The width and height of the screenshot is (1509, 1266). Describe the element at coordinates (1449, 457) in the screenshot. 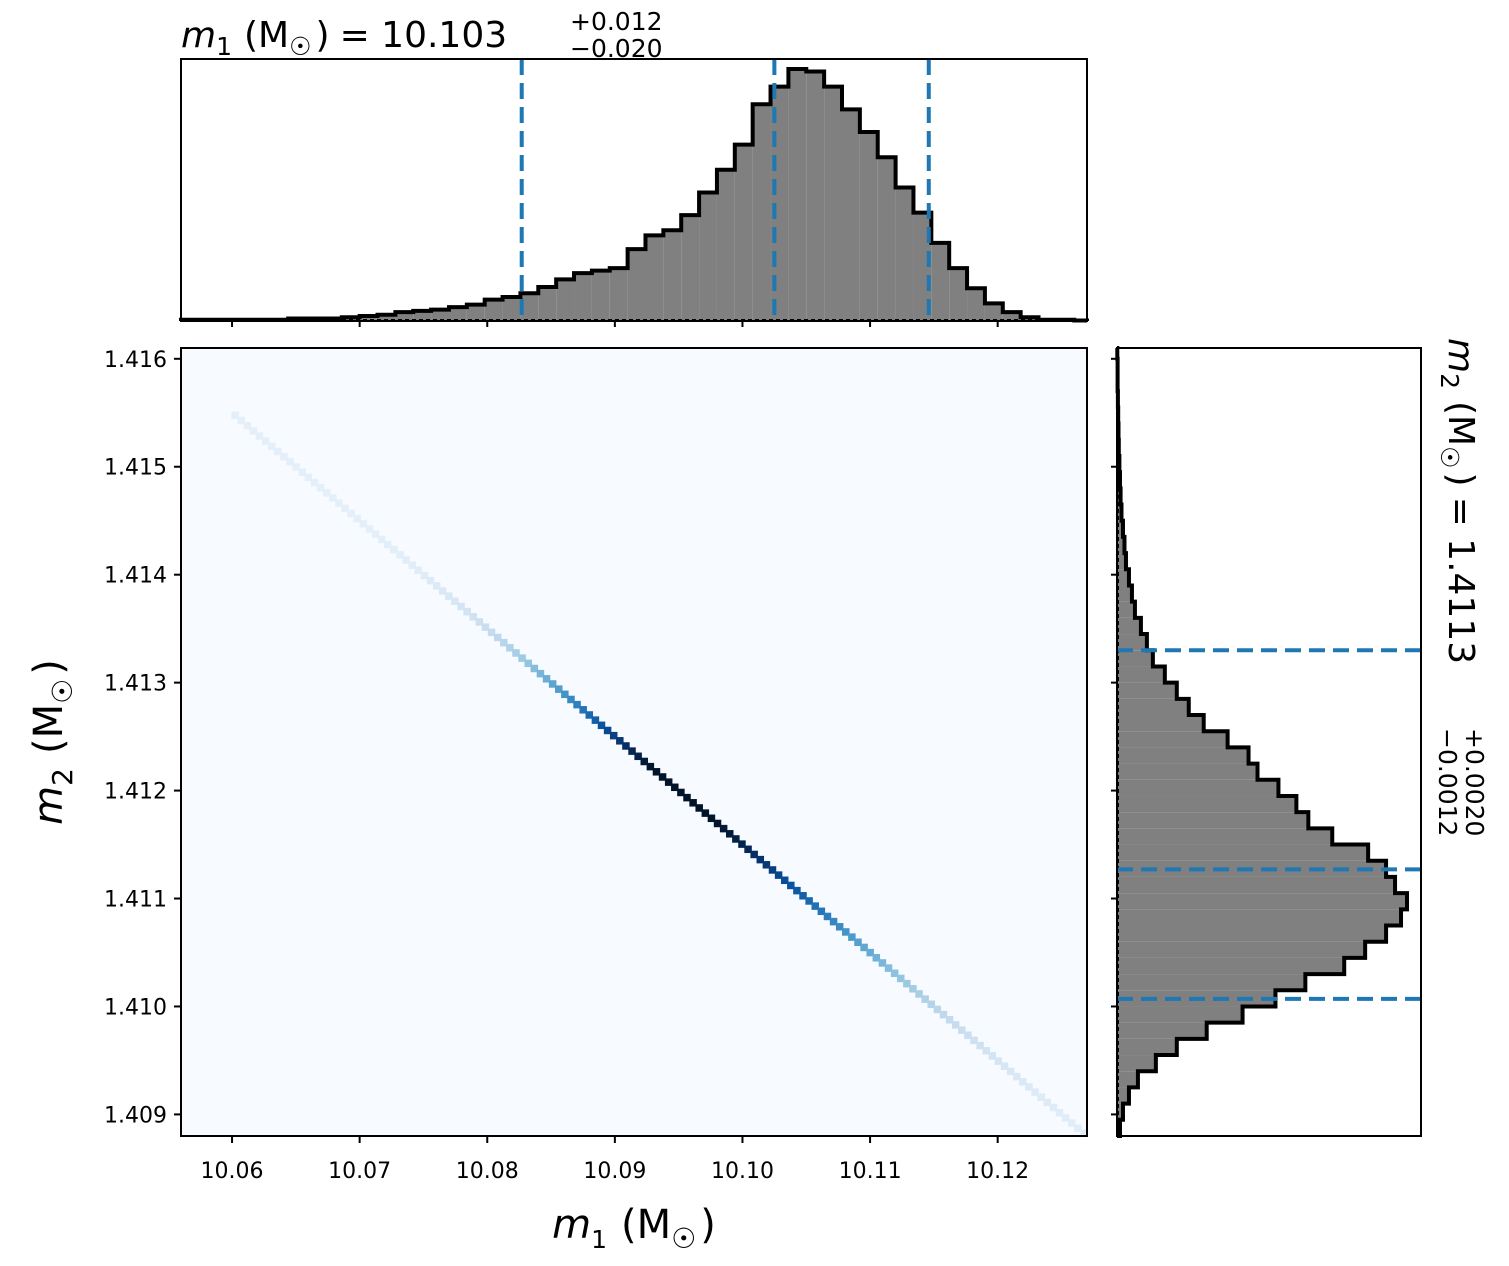

I see `right-title-sun: ☉` at that location.